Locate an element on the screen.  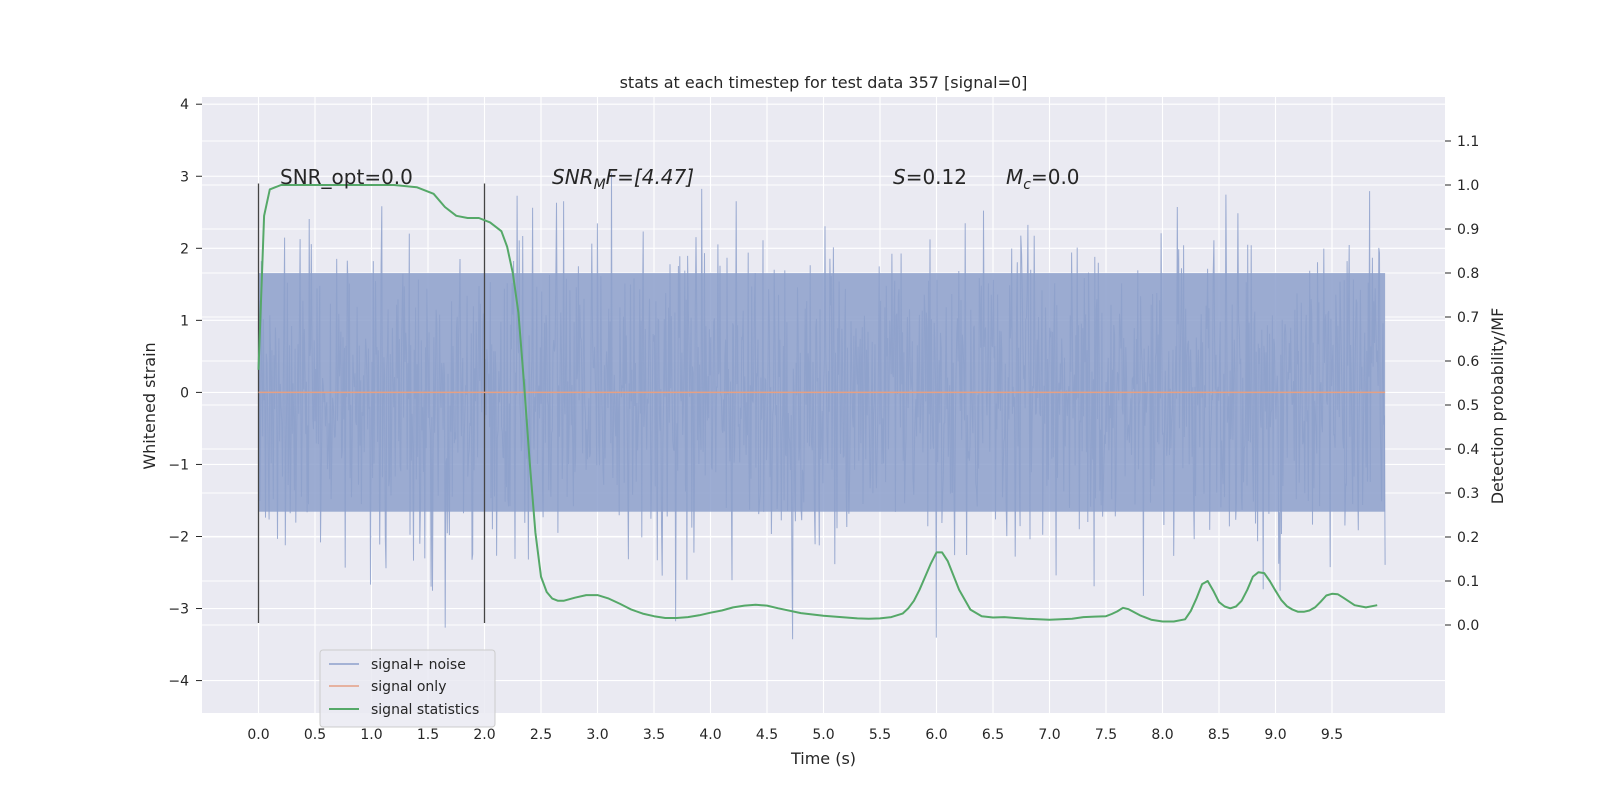
annotation-s: S=0.12 is located at coordinates (930, 177).